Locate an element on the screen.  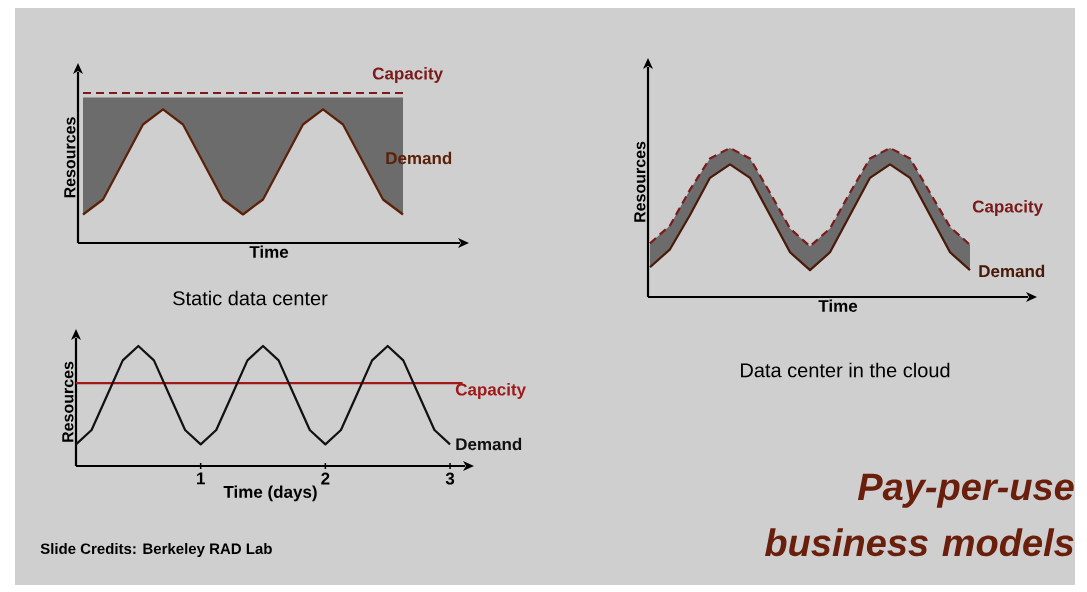
text: Slide Credits: Berkeley RAD Lab is located at coordinates (156, 550).